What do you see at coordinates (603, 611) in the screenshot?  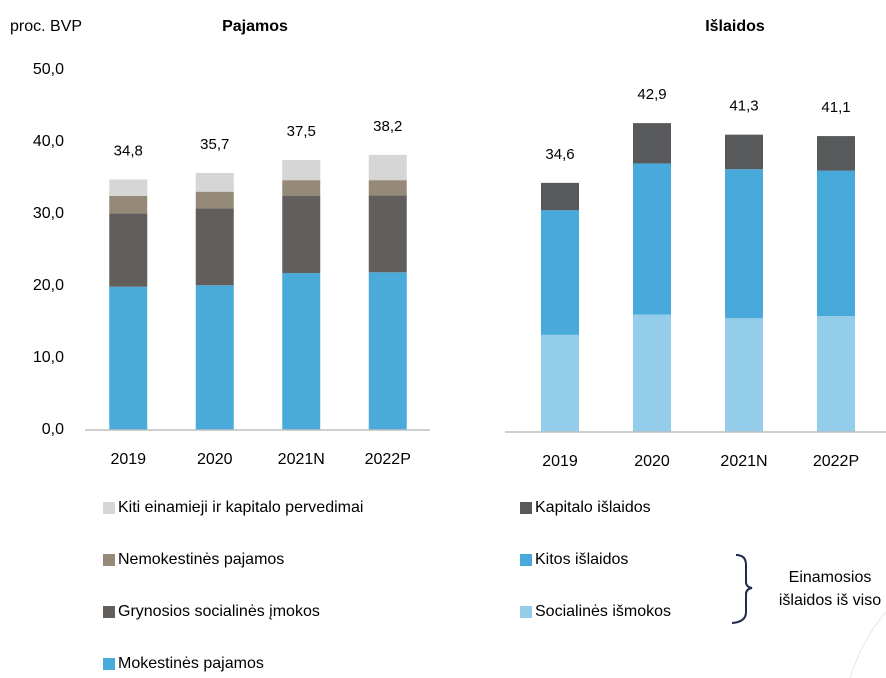 I see `legend-label: Socialinės išmokos` at bounding box center [603, 611].